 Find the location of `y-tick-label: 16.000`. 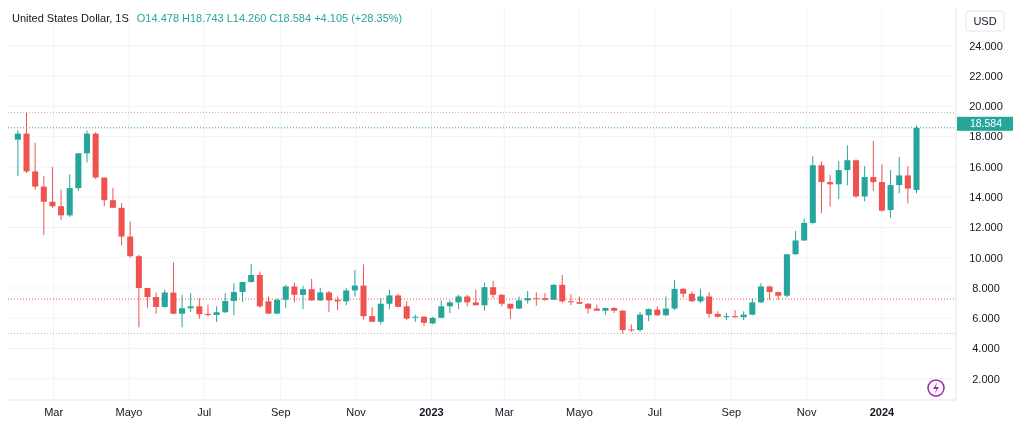

y-tick-label: 16.000 is located at coordinates (986, 166).